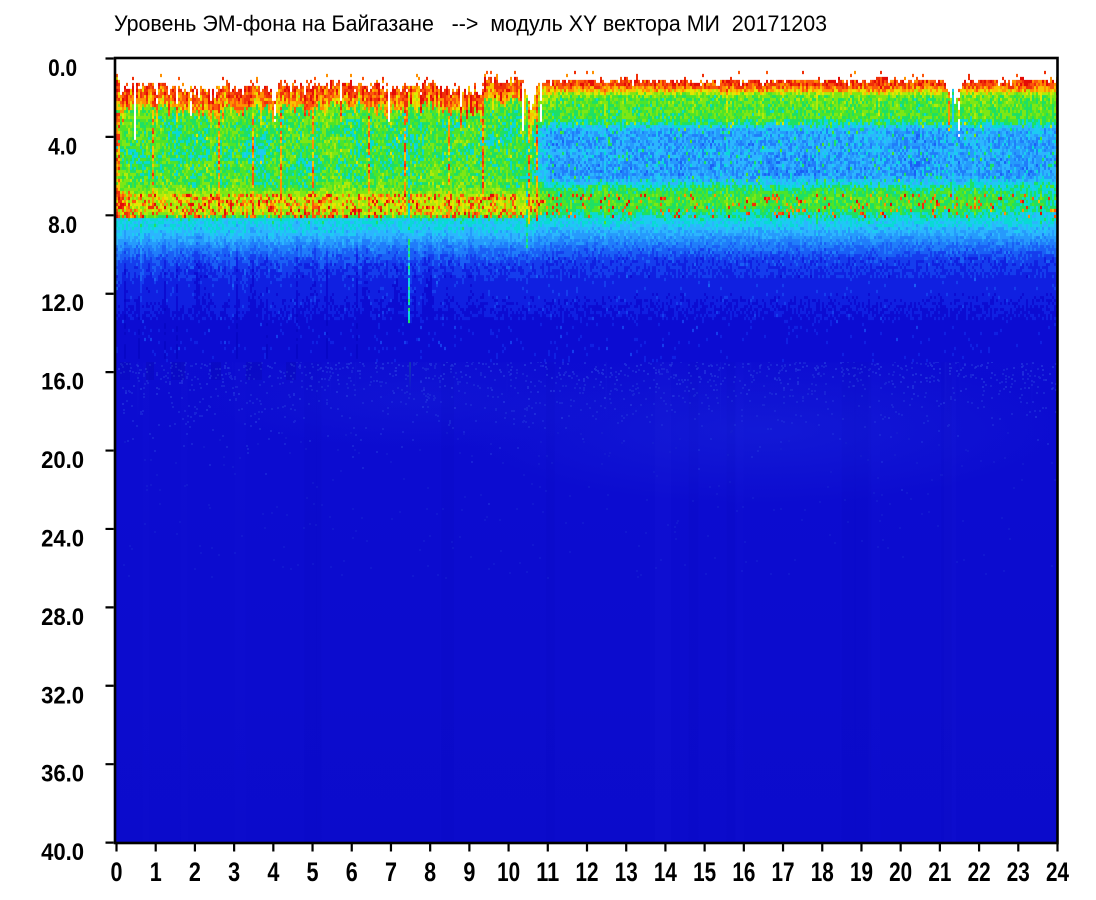  What do you see at coordinates (822, 872) in the screenshot?
I see `svg-text: 18` at bounding box center [822, 872].